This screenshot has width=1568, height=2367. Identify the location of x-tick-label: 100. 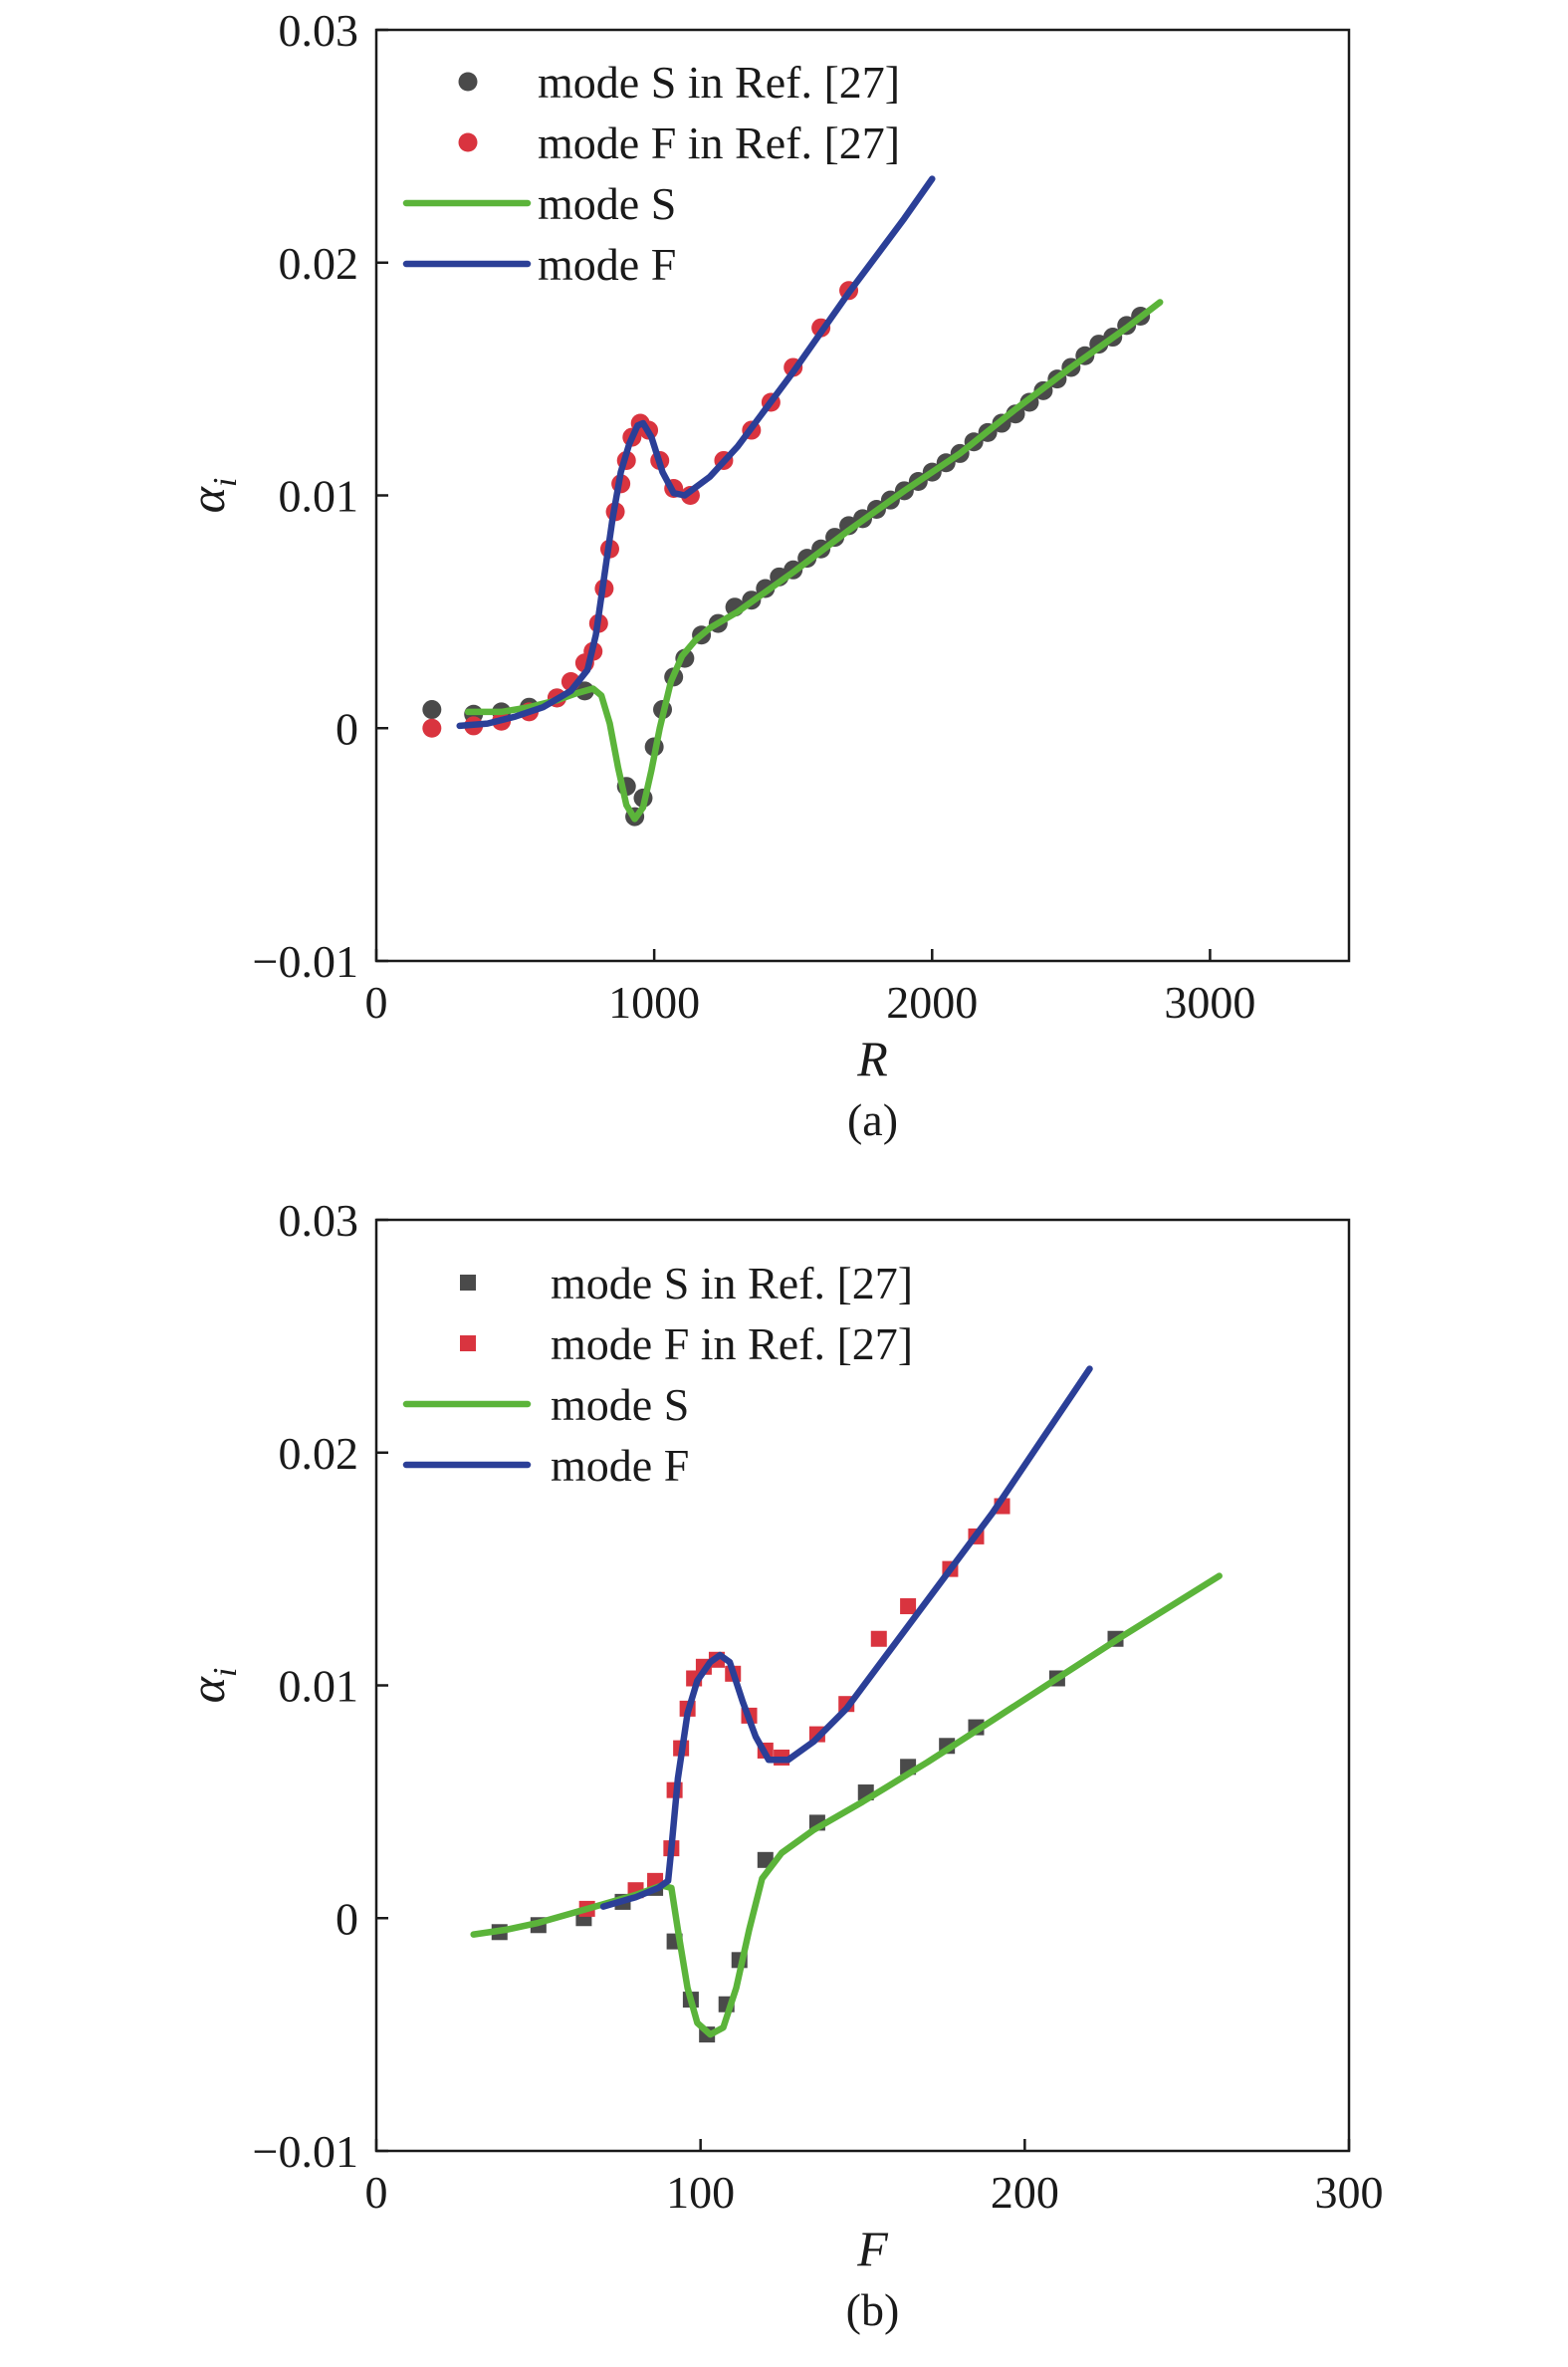
(701, 2193).